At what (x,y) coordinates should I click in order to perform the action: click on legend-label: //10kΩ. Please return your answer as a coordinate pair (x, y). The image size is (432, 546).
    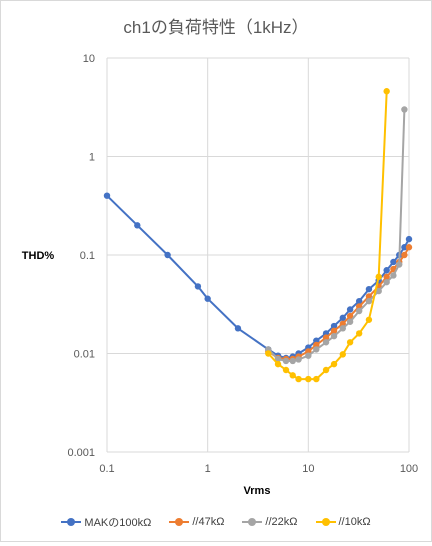
    Looking at the image, I should click on (354, 522).